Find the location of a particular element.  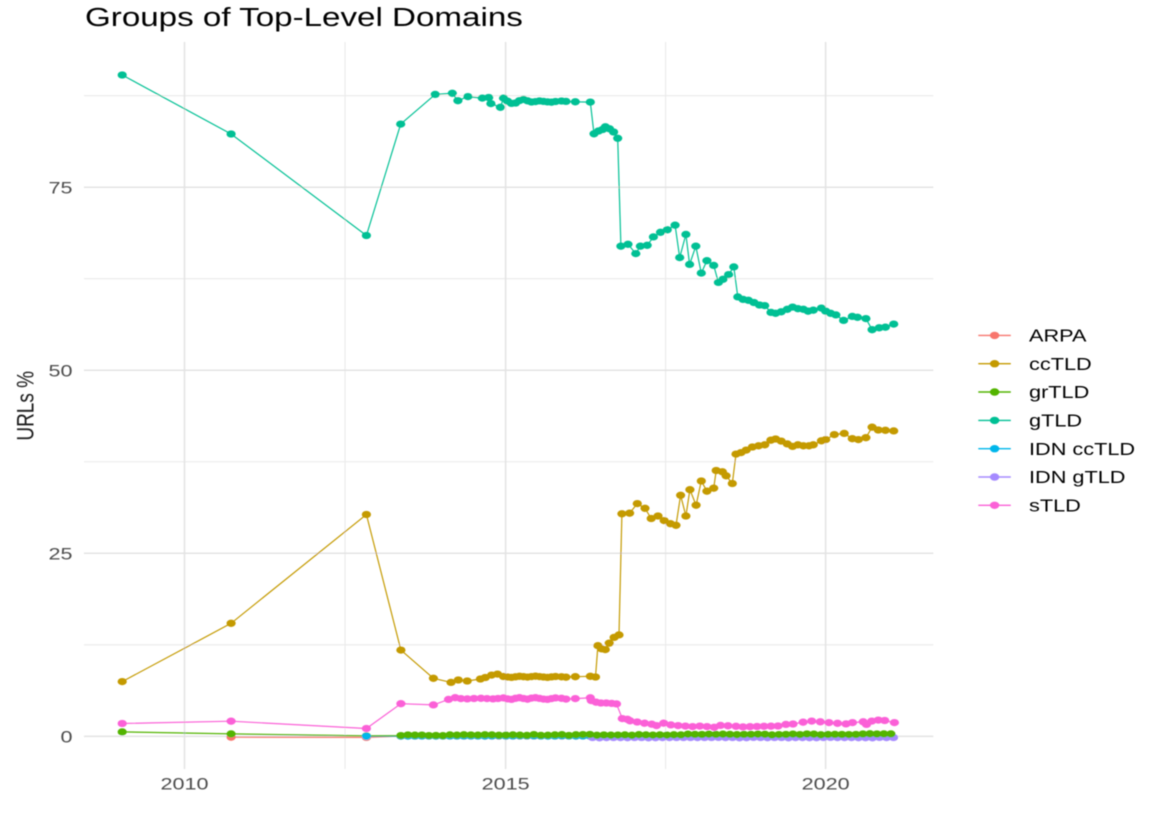

svg-text: 50 is located at coordinates (60, 371).